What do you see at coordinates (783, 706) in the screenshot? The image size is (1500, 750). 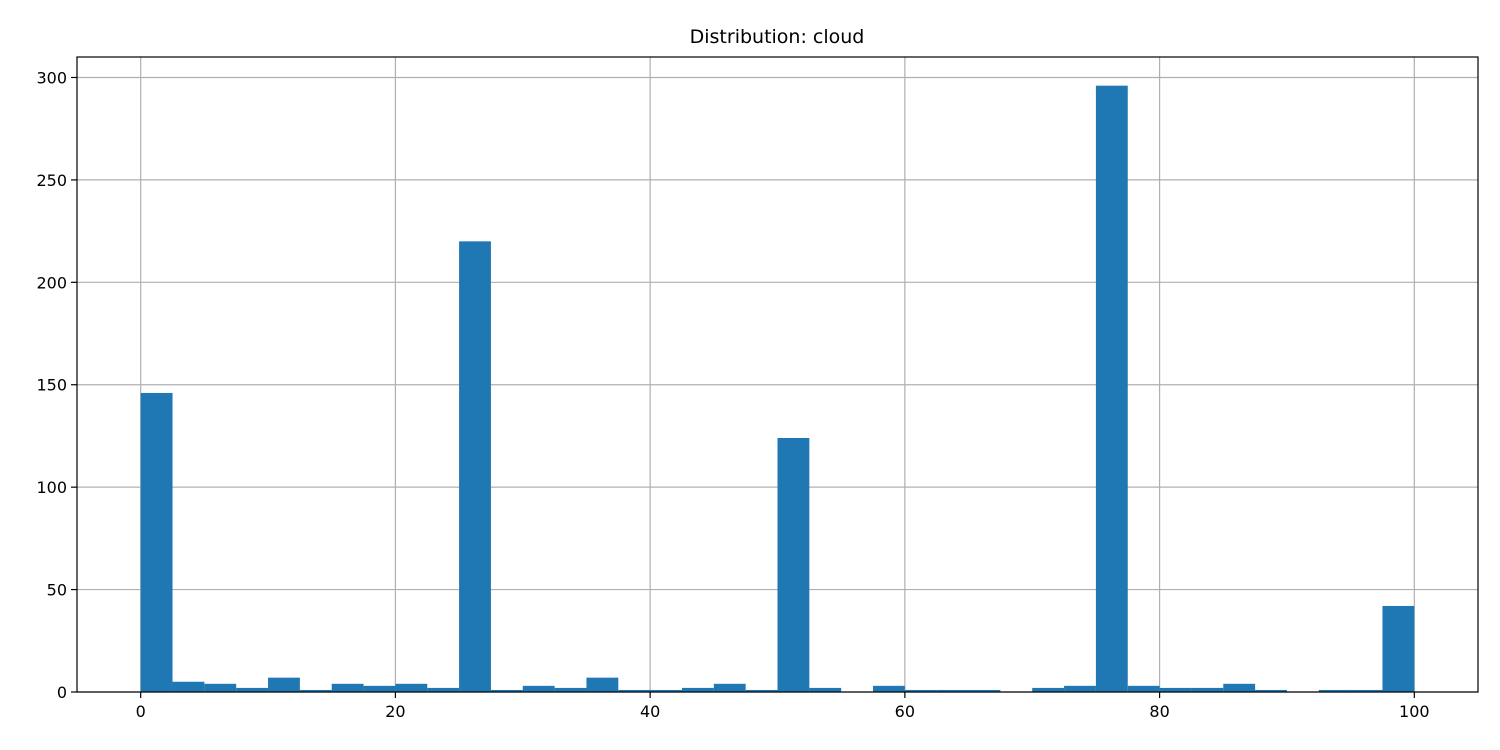 I see `x-axis-ticks: 0 20 40 60 80 100` at bounding box center [783, 706].